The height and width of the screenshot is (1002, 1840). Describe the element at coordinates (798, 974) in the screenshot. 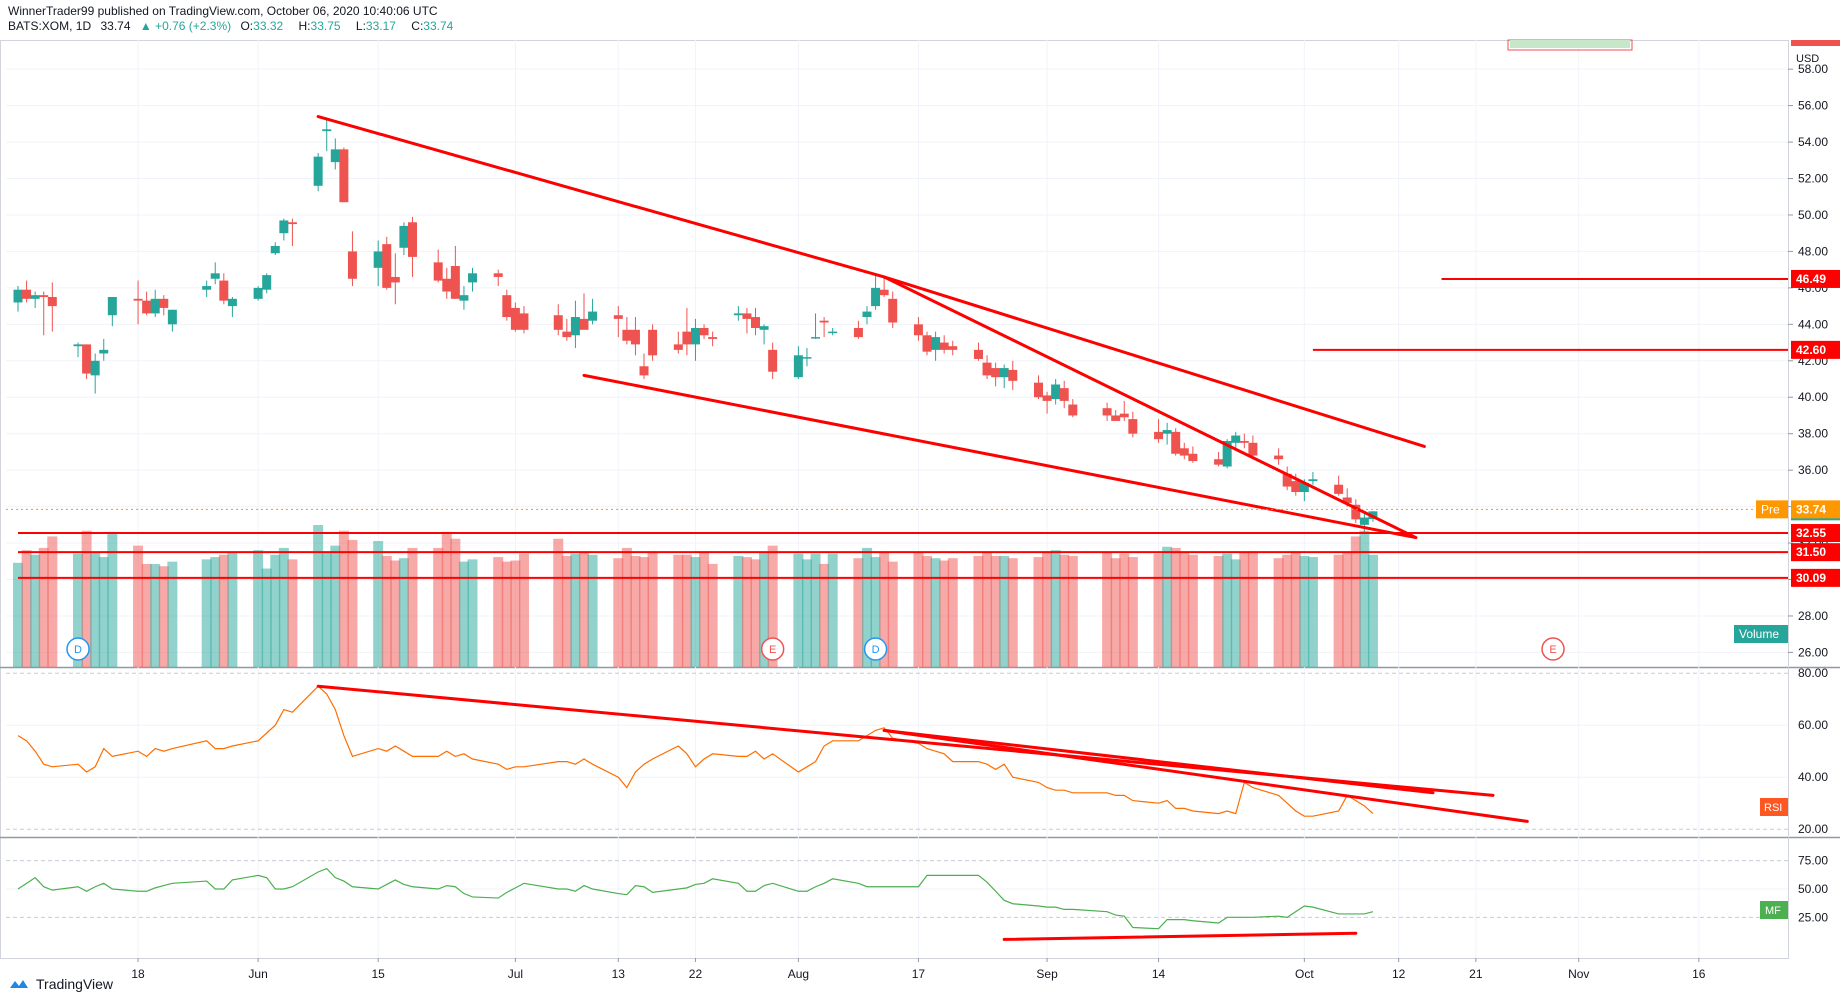

I see `x-tick-label: Aug` at that location.